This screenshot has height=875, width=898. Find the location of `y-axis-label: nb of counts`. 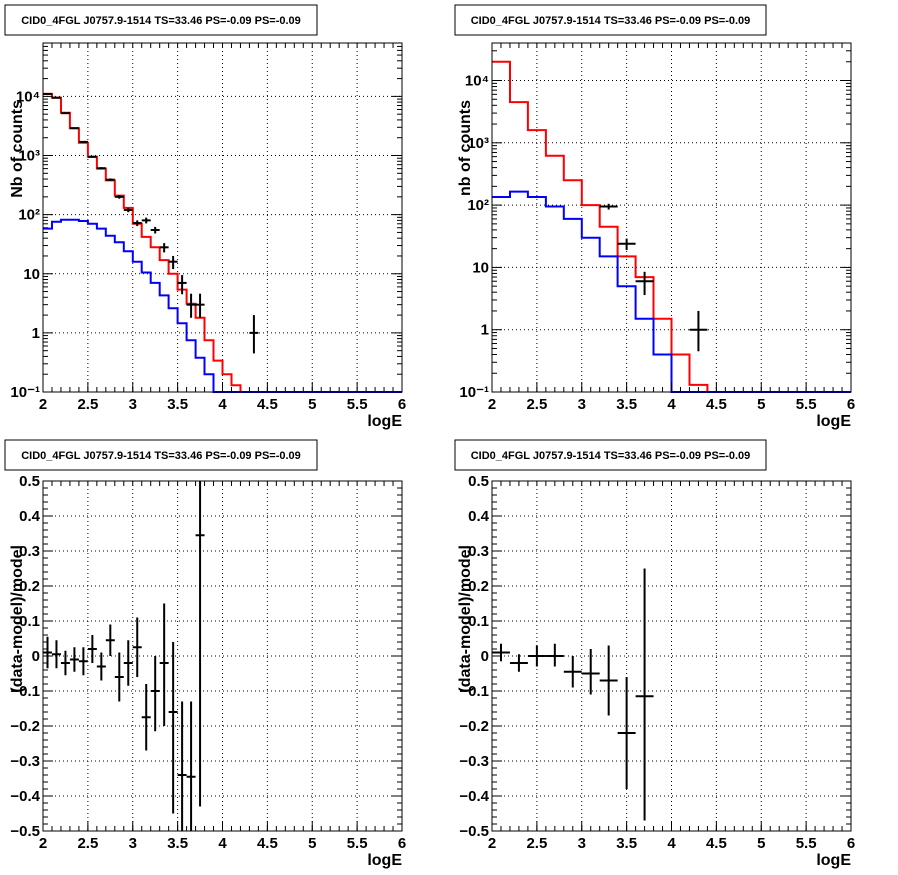

y-axis-label: nb of counts is located at coordinates (465, 148).